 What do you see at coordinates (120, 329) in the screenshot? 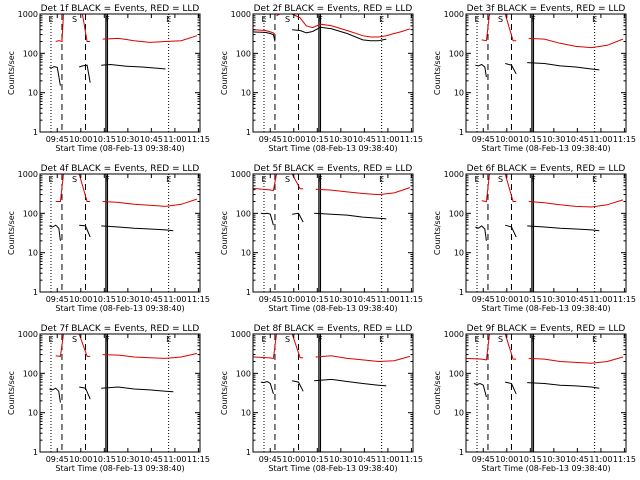
I see `chart-title: Det 7f BLACK = Events, RED = LLD` at bounding box center [120, 329].